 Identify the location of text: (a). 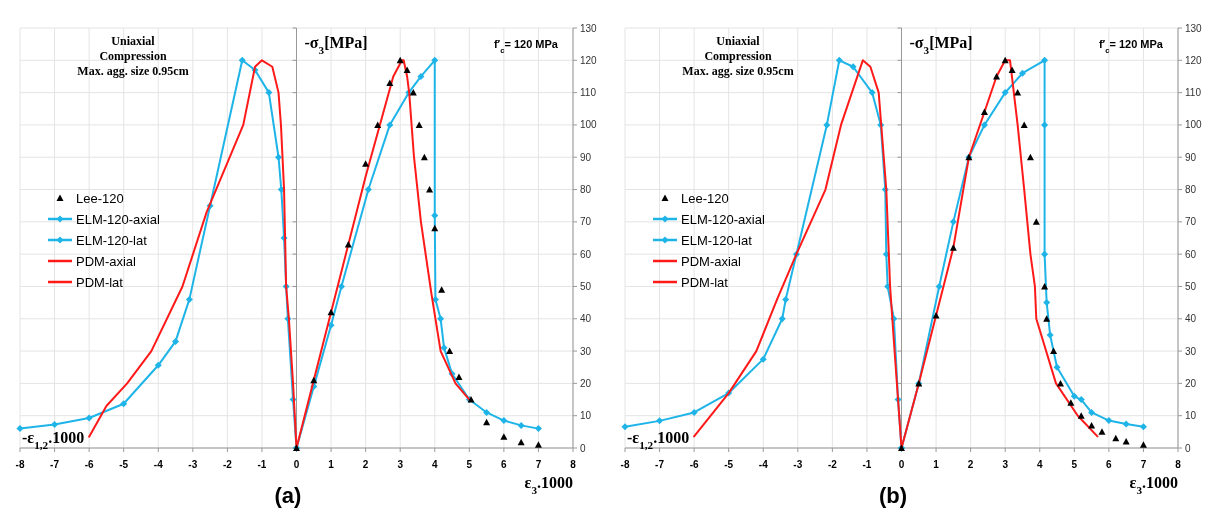
(288, 495).